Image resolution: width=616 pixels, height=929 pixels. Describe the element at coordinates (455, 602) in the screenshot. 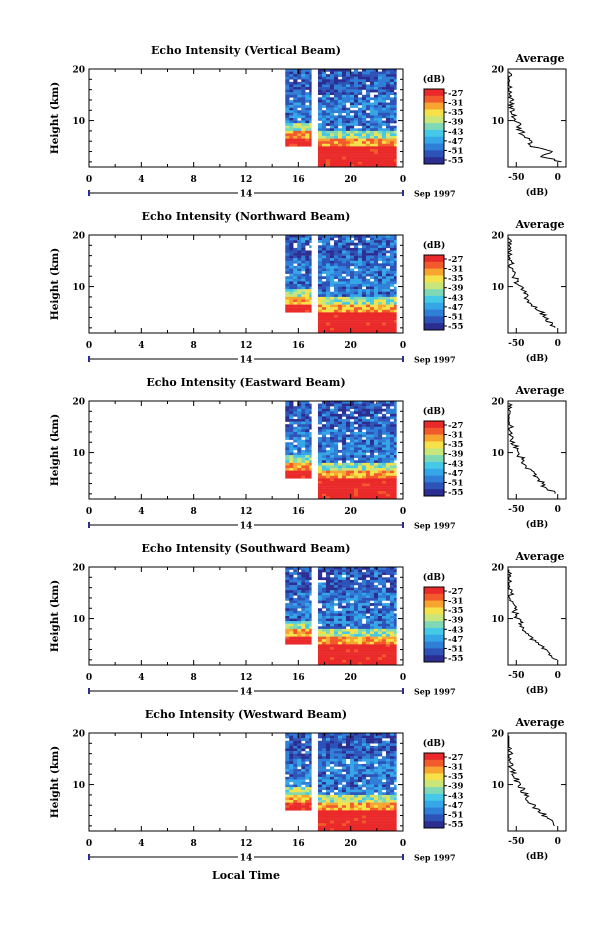

I see `colorbar-tick-label: -31` at that location.